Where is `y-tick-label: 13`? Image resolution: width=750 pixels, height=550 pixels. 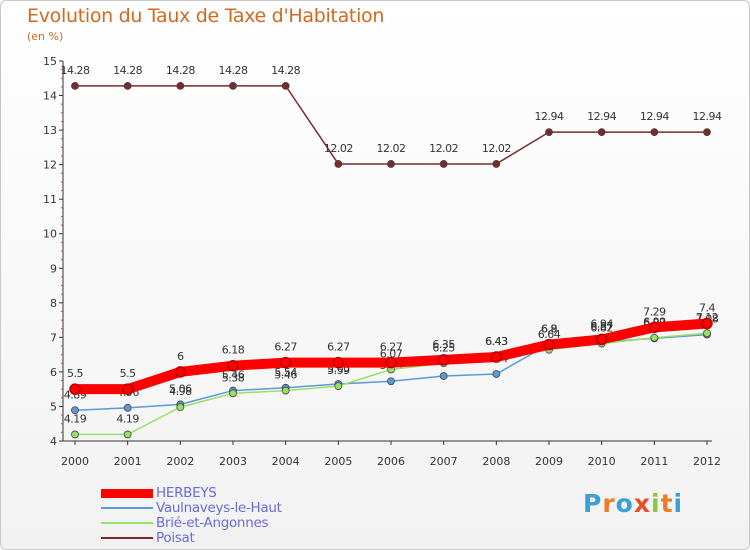
y-tick-label: 13 is located at coordinates (50, 130).